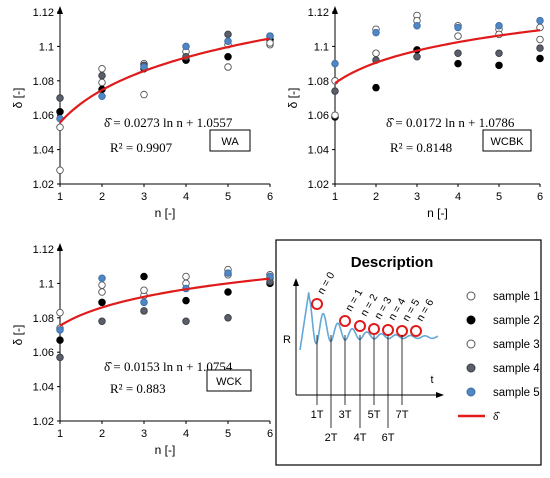 Image resolution: width=550 pixels, height=478 pixels. What do you see at coordinates (516, 393) in the screenshot?
I see `legend-label: sample 5` at bounding box center [516, 393].